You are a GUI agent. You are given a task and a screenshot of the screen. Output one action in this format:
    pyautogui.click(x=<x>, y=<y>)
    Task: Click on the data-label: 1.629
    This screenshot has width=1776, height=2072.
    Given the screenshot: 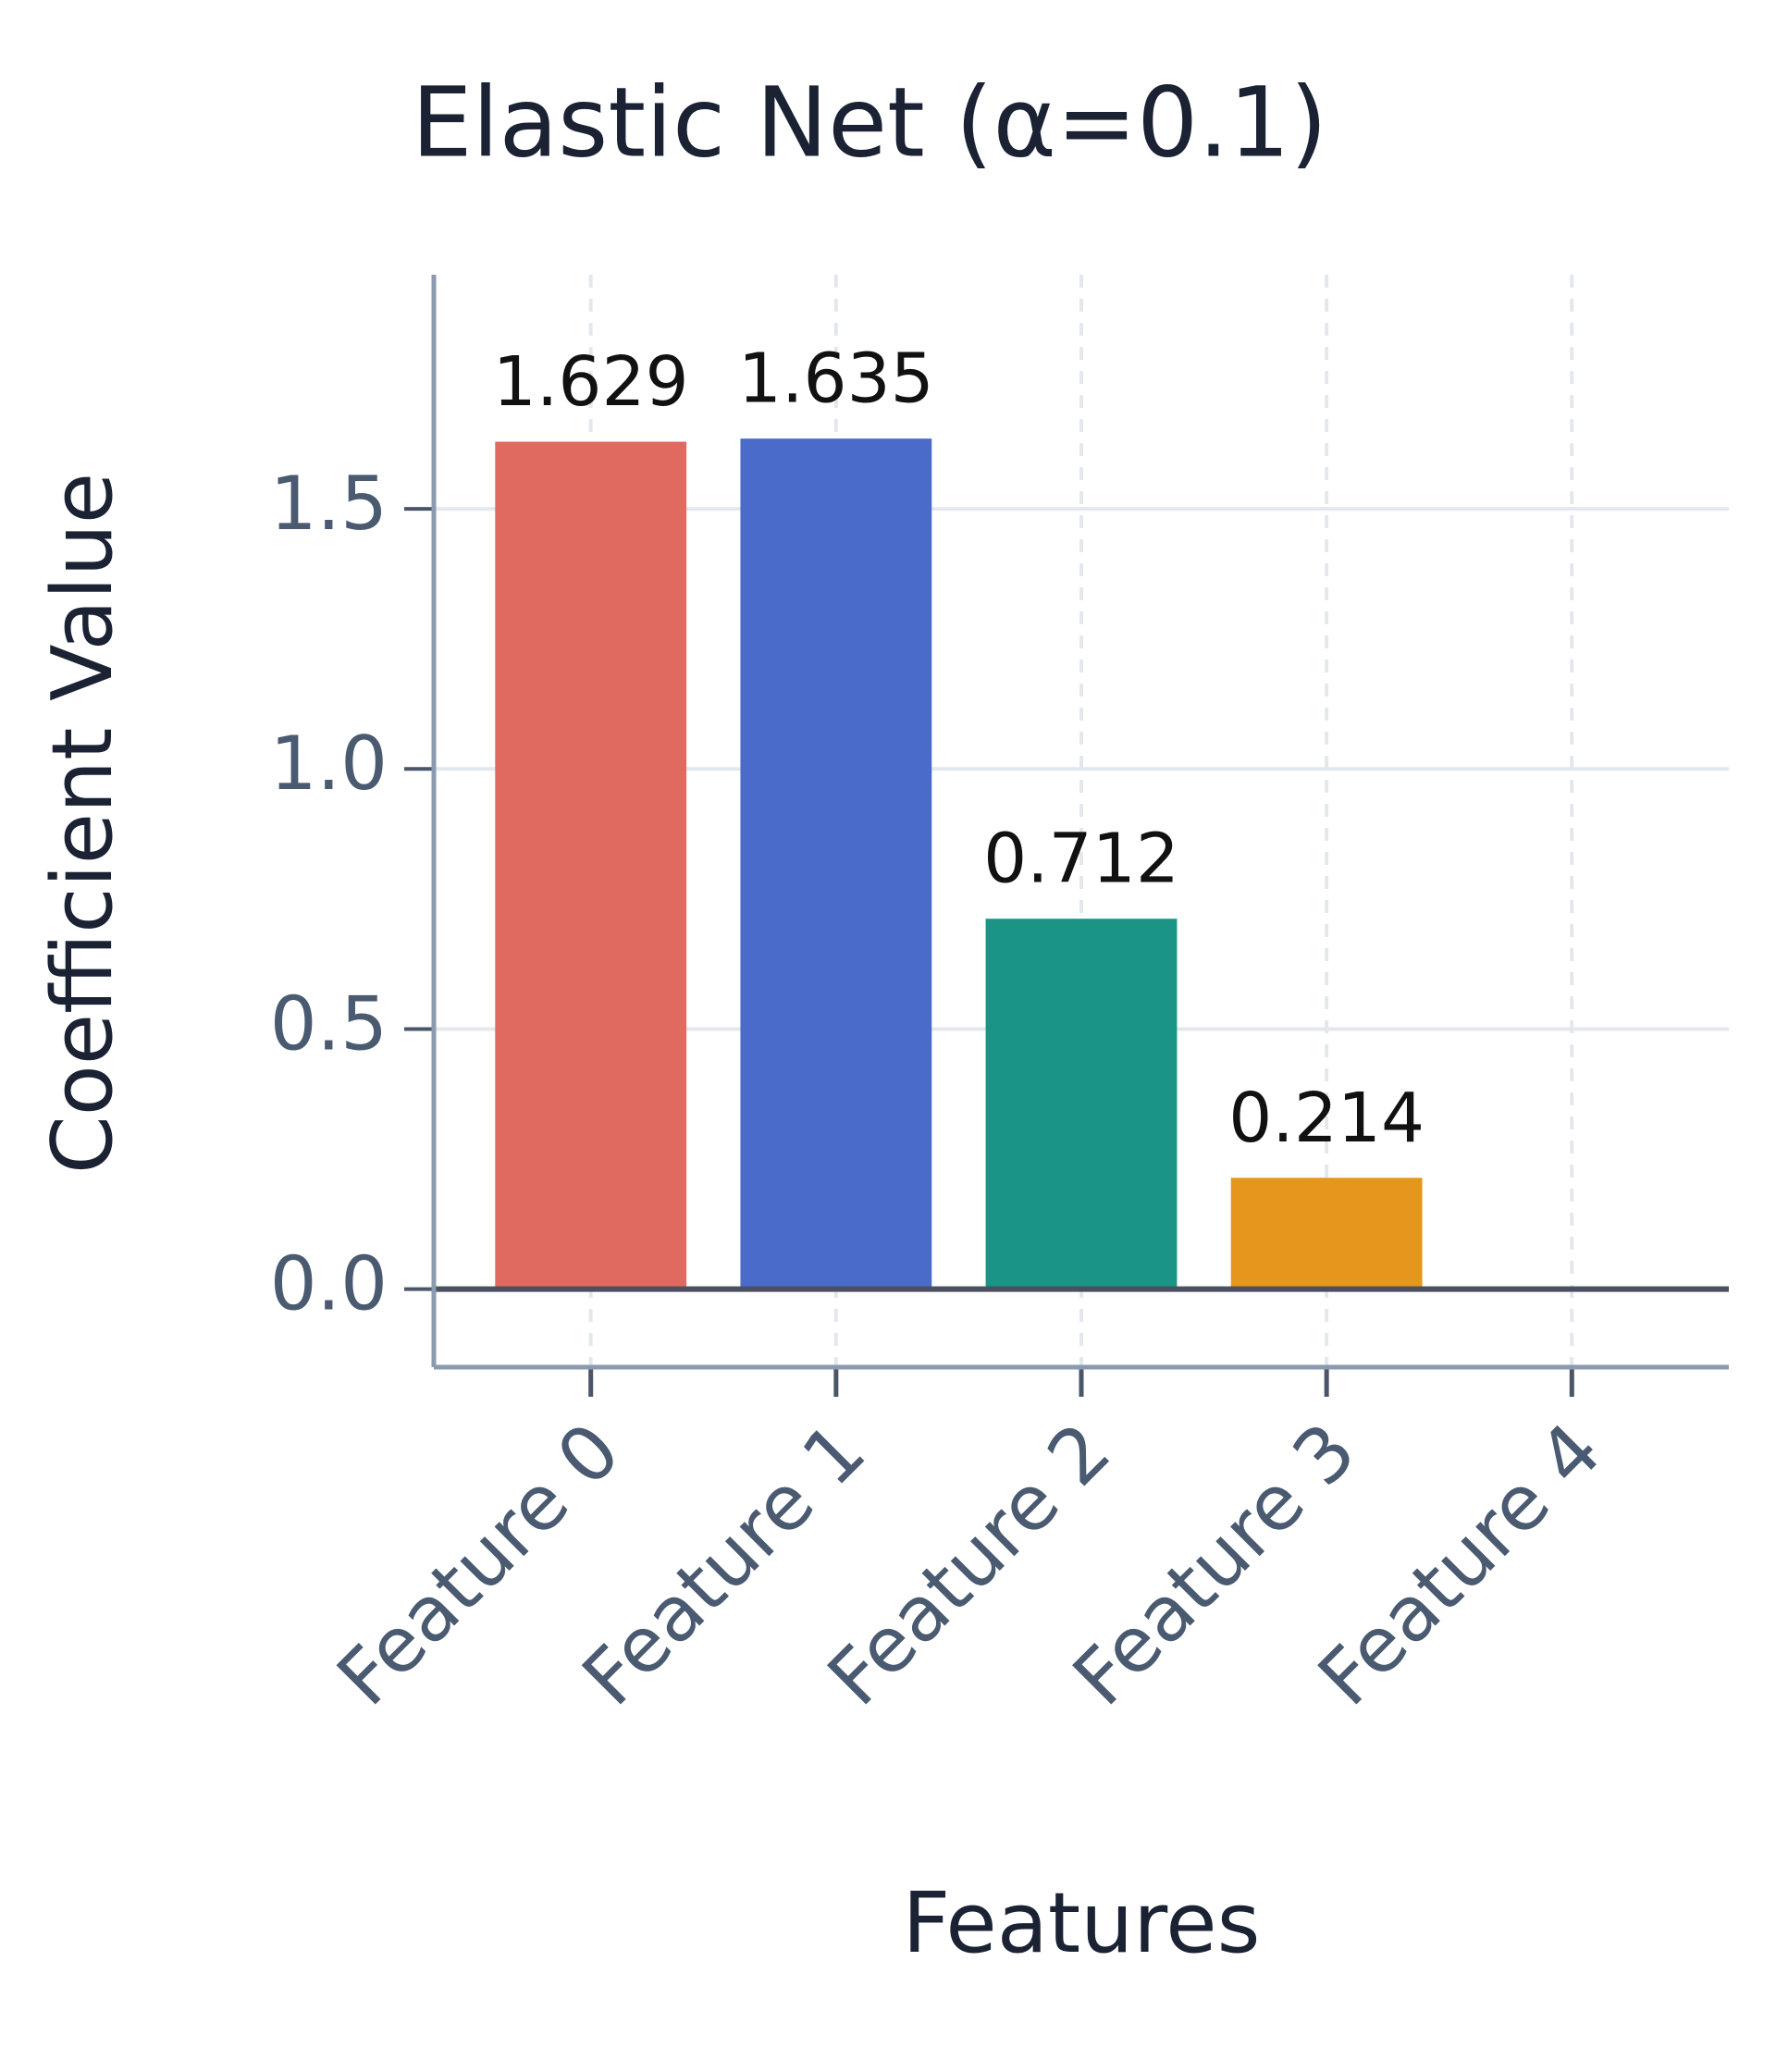 What is the action you would take?
    pyautogui.click(x=591, y=382)
    